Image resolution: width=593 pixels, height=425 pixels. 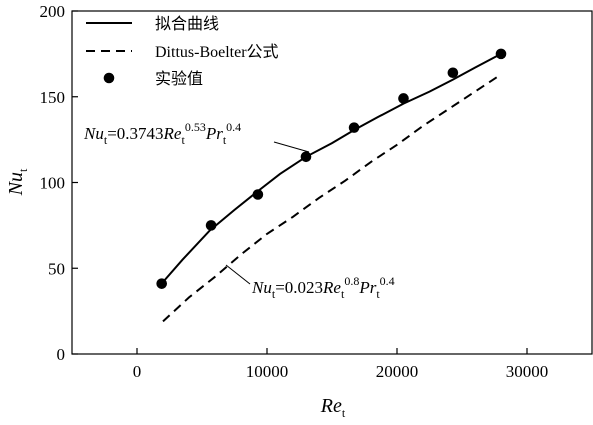 What do you see at coordinates (267, 371) in the screenshot?
I see `x-tick-label: 10000` at bounding box center [267, 371].